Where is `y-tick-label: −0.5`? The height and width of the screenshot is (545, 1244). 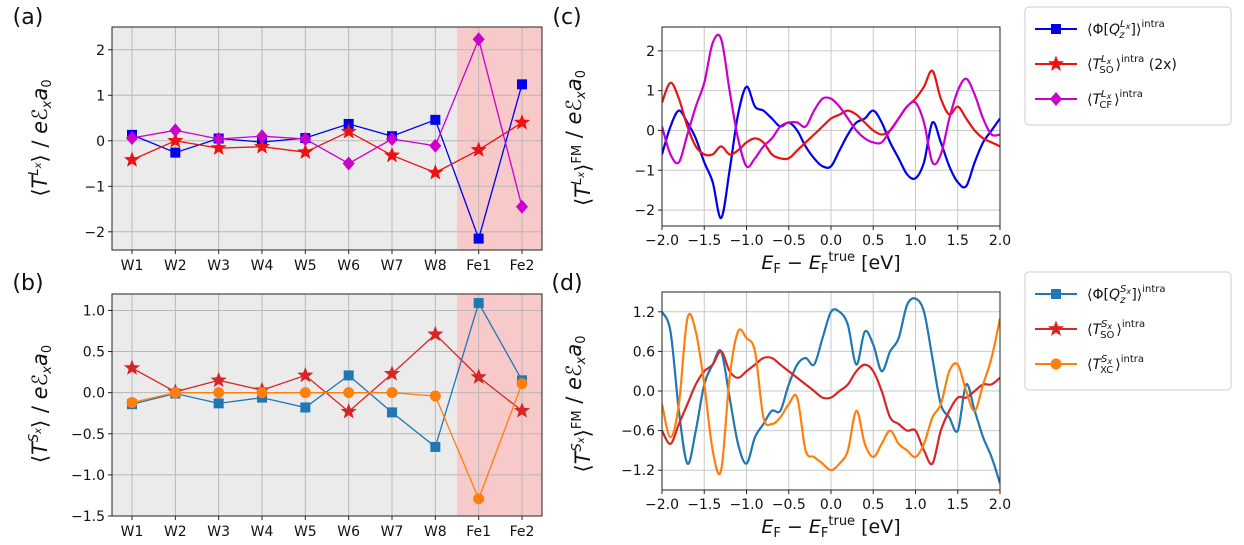 y-tick-label: −0.5 is located at coordinates (88, 435).